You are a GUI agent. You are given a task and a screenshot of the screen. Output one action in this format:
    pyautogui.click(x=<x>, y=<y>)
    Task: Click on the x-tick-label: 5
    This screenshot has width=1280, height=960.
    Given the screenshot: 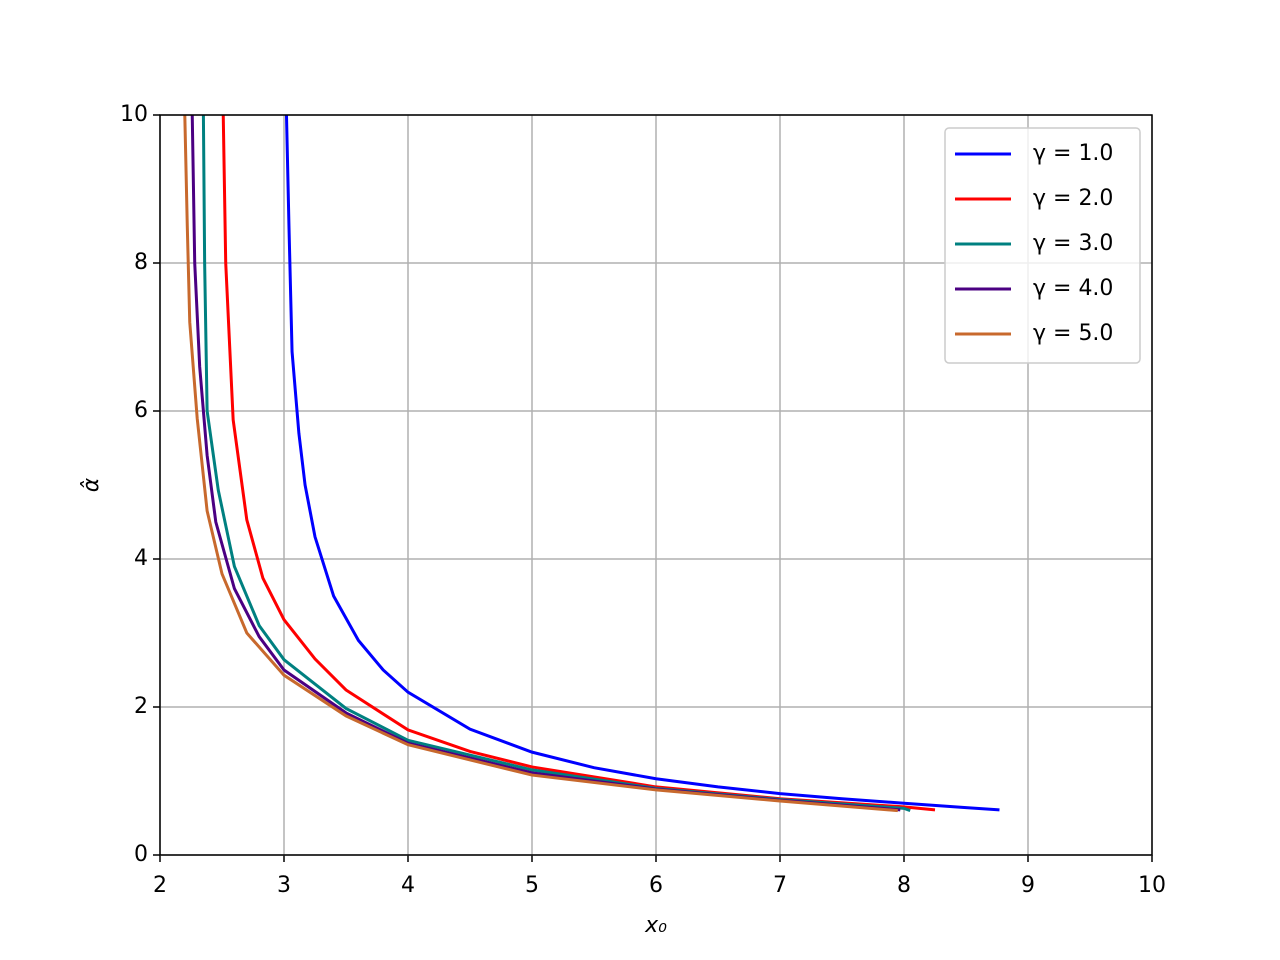 What is the action you would take?
    pyautogui.click(x=532, y=885)
    